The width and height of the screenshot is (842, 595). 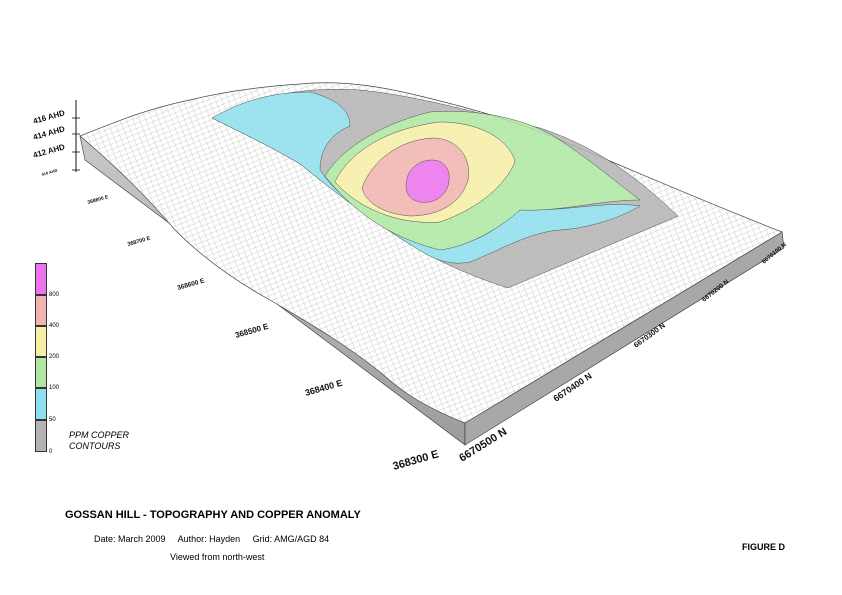 I want to click on legend-tick-400: 400, so click(x=54, y=326).